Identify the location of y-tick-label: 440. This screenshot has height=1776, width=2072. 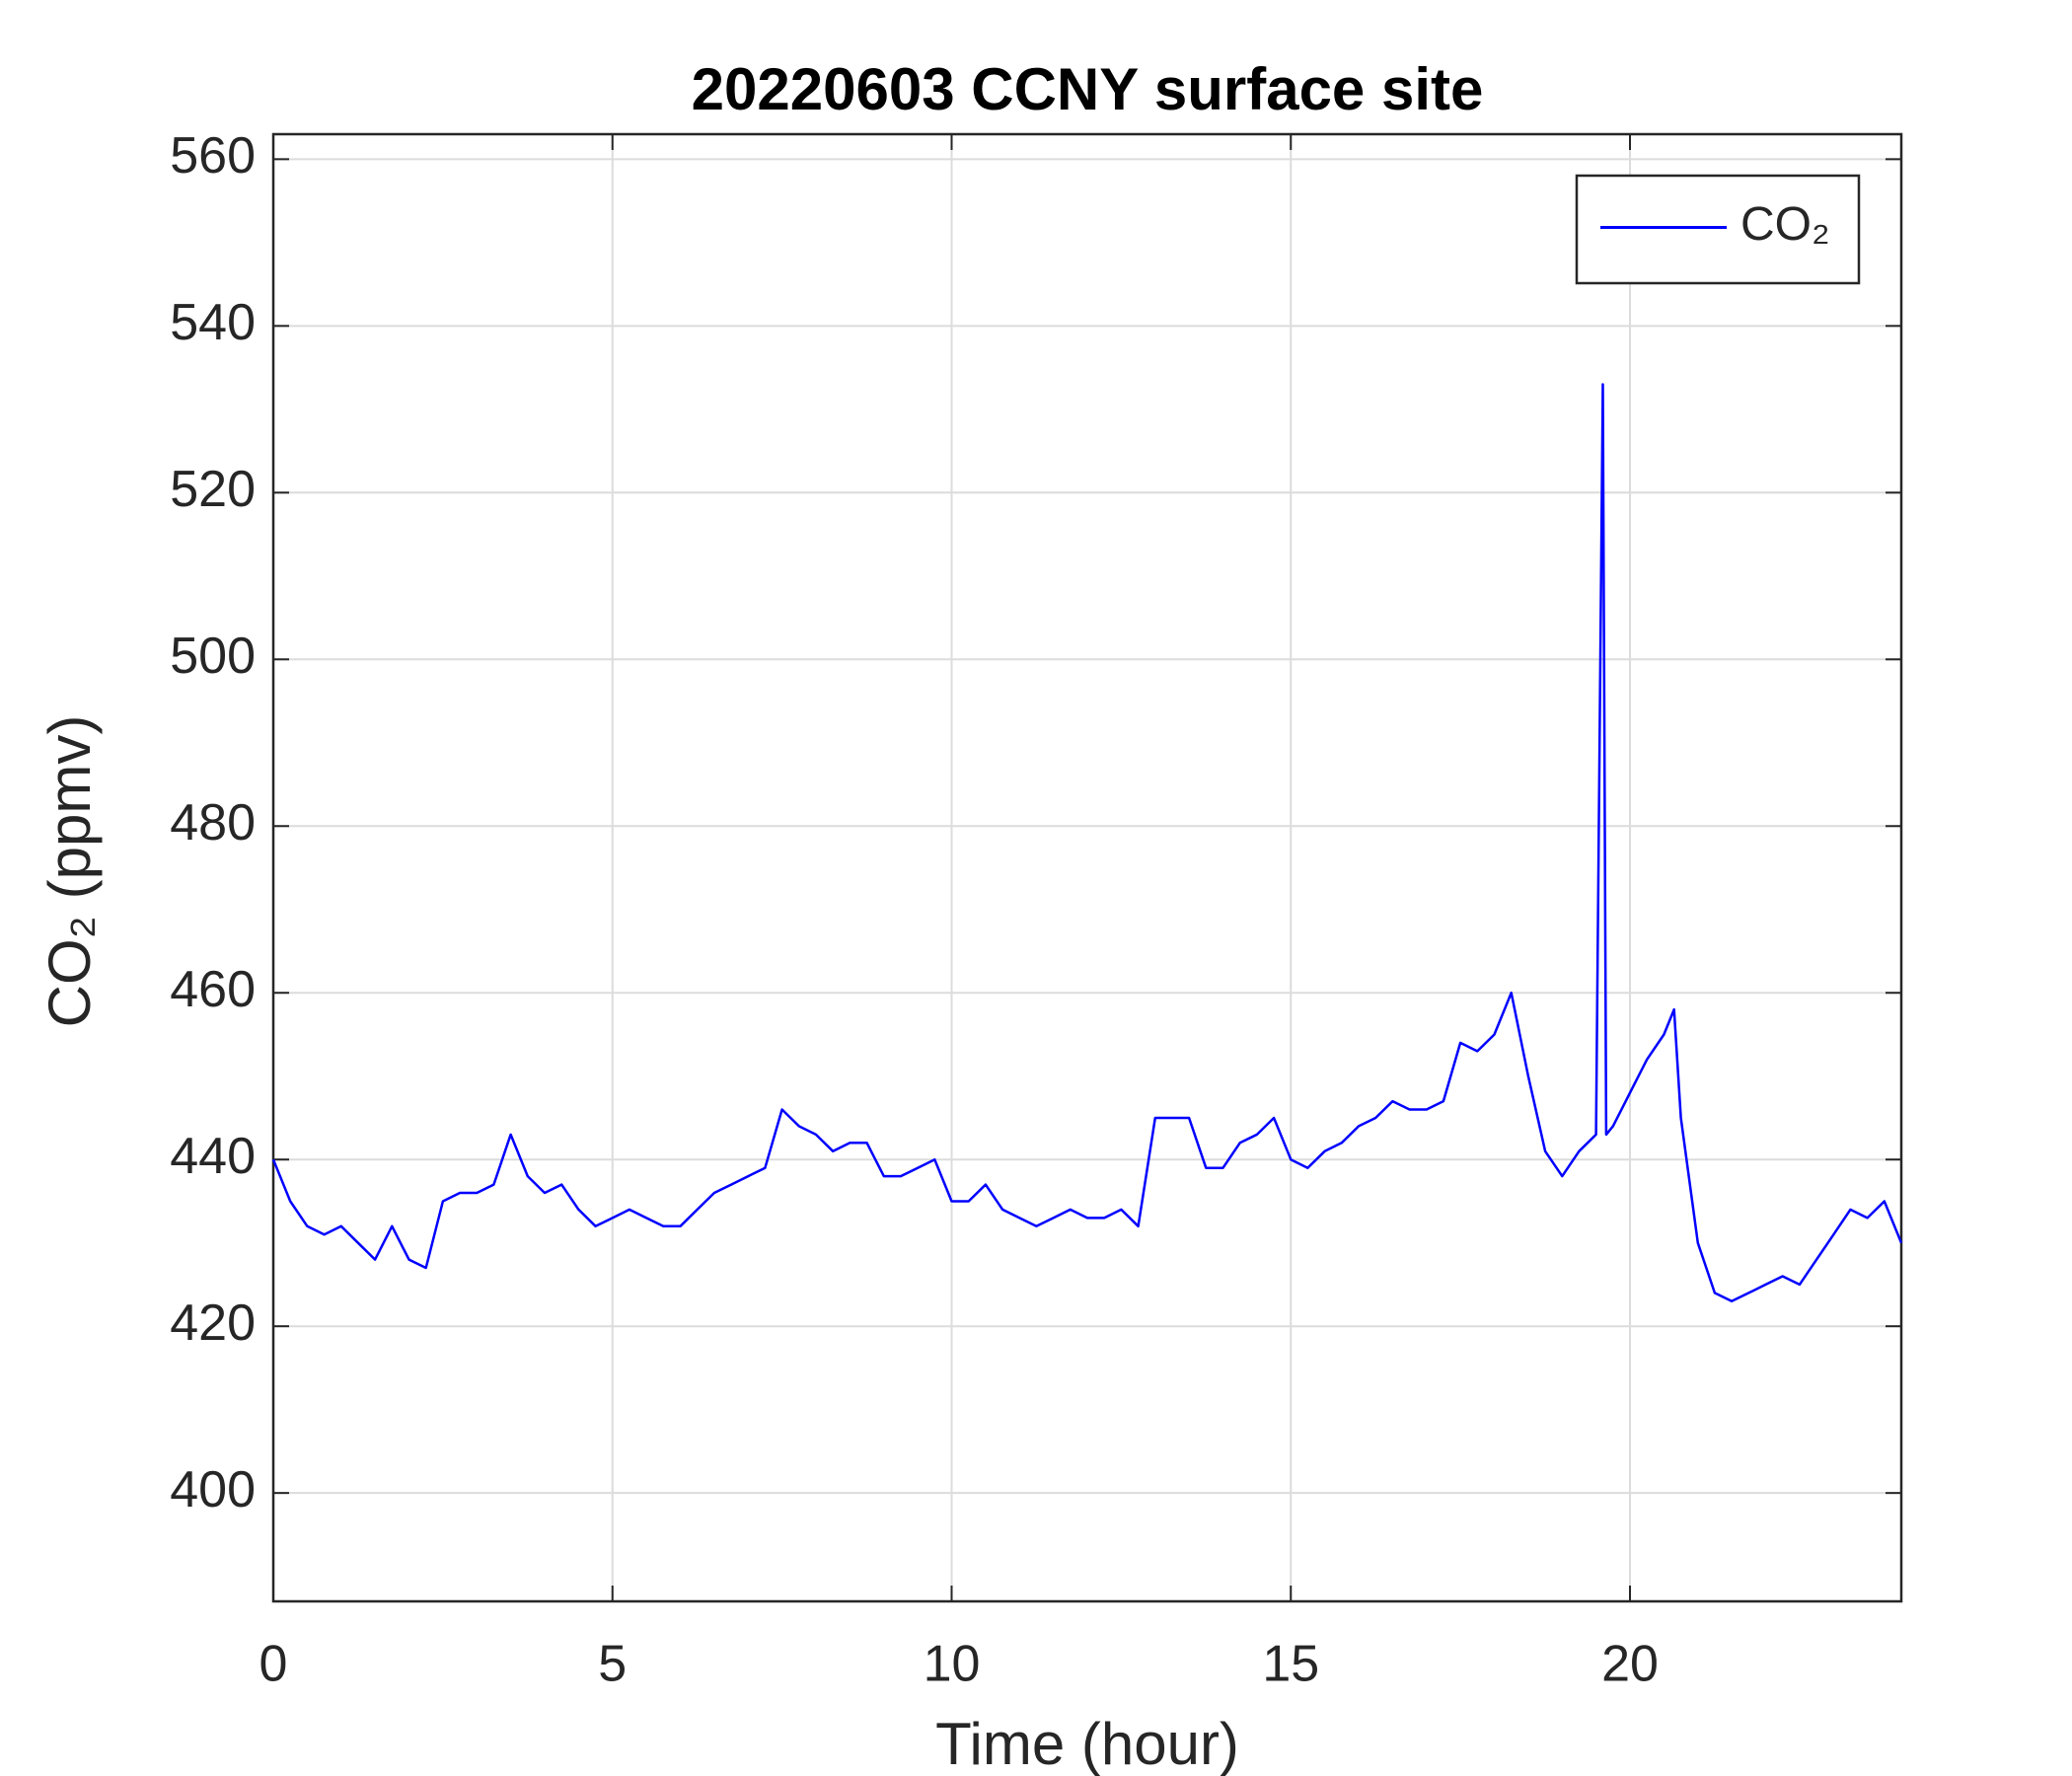
(213, 1157).